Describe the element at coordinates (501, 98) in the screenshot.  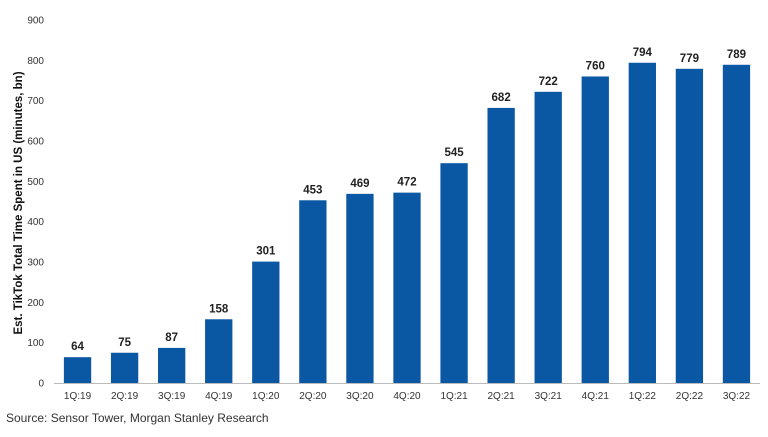
I see `data-label: 682` at that location.